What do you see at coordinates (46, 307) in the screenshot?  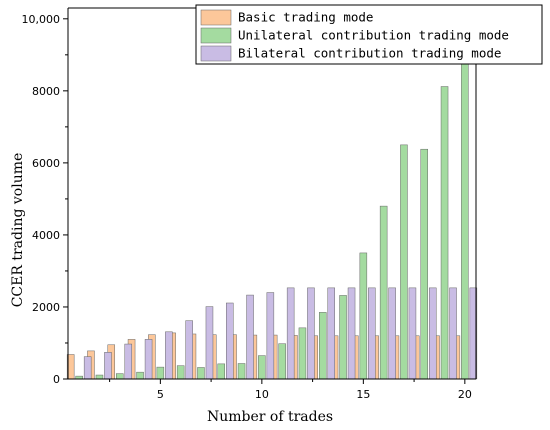 I see `y-tick-label: 2000` at bounding box center [46, 307].